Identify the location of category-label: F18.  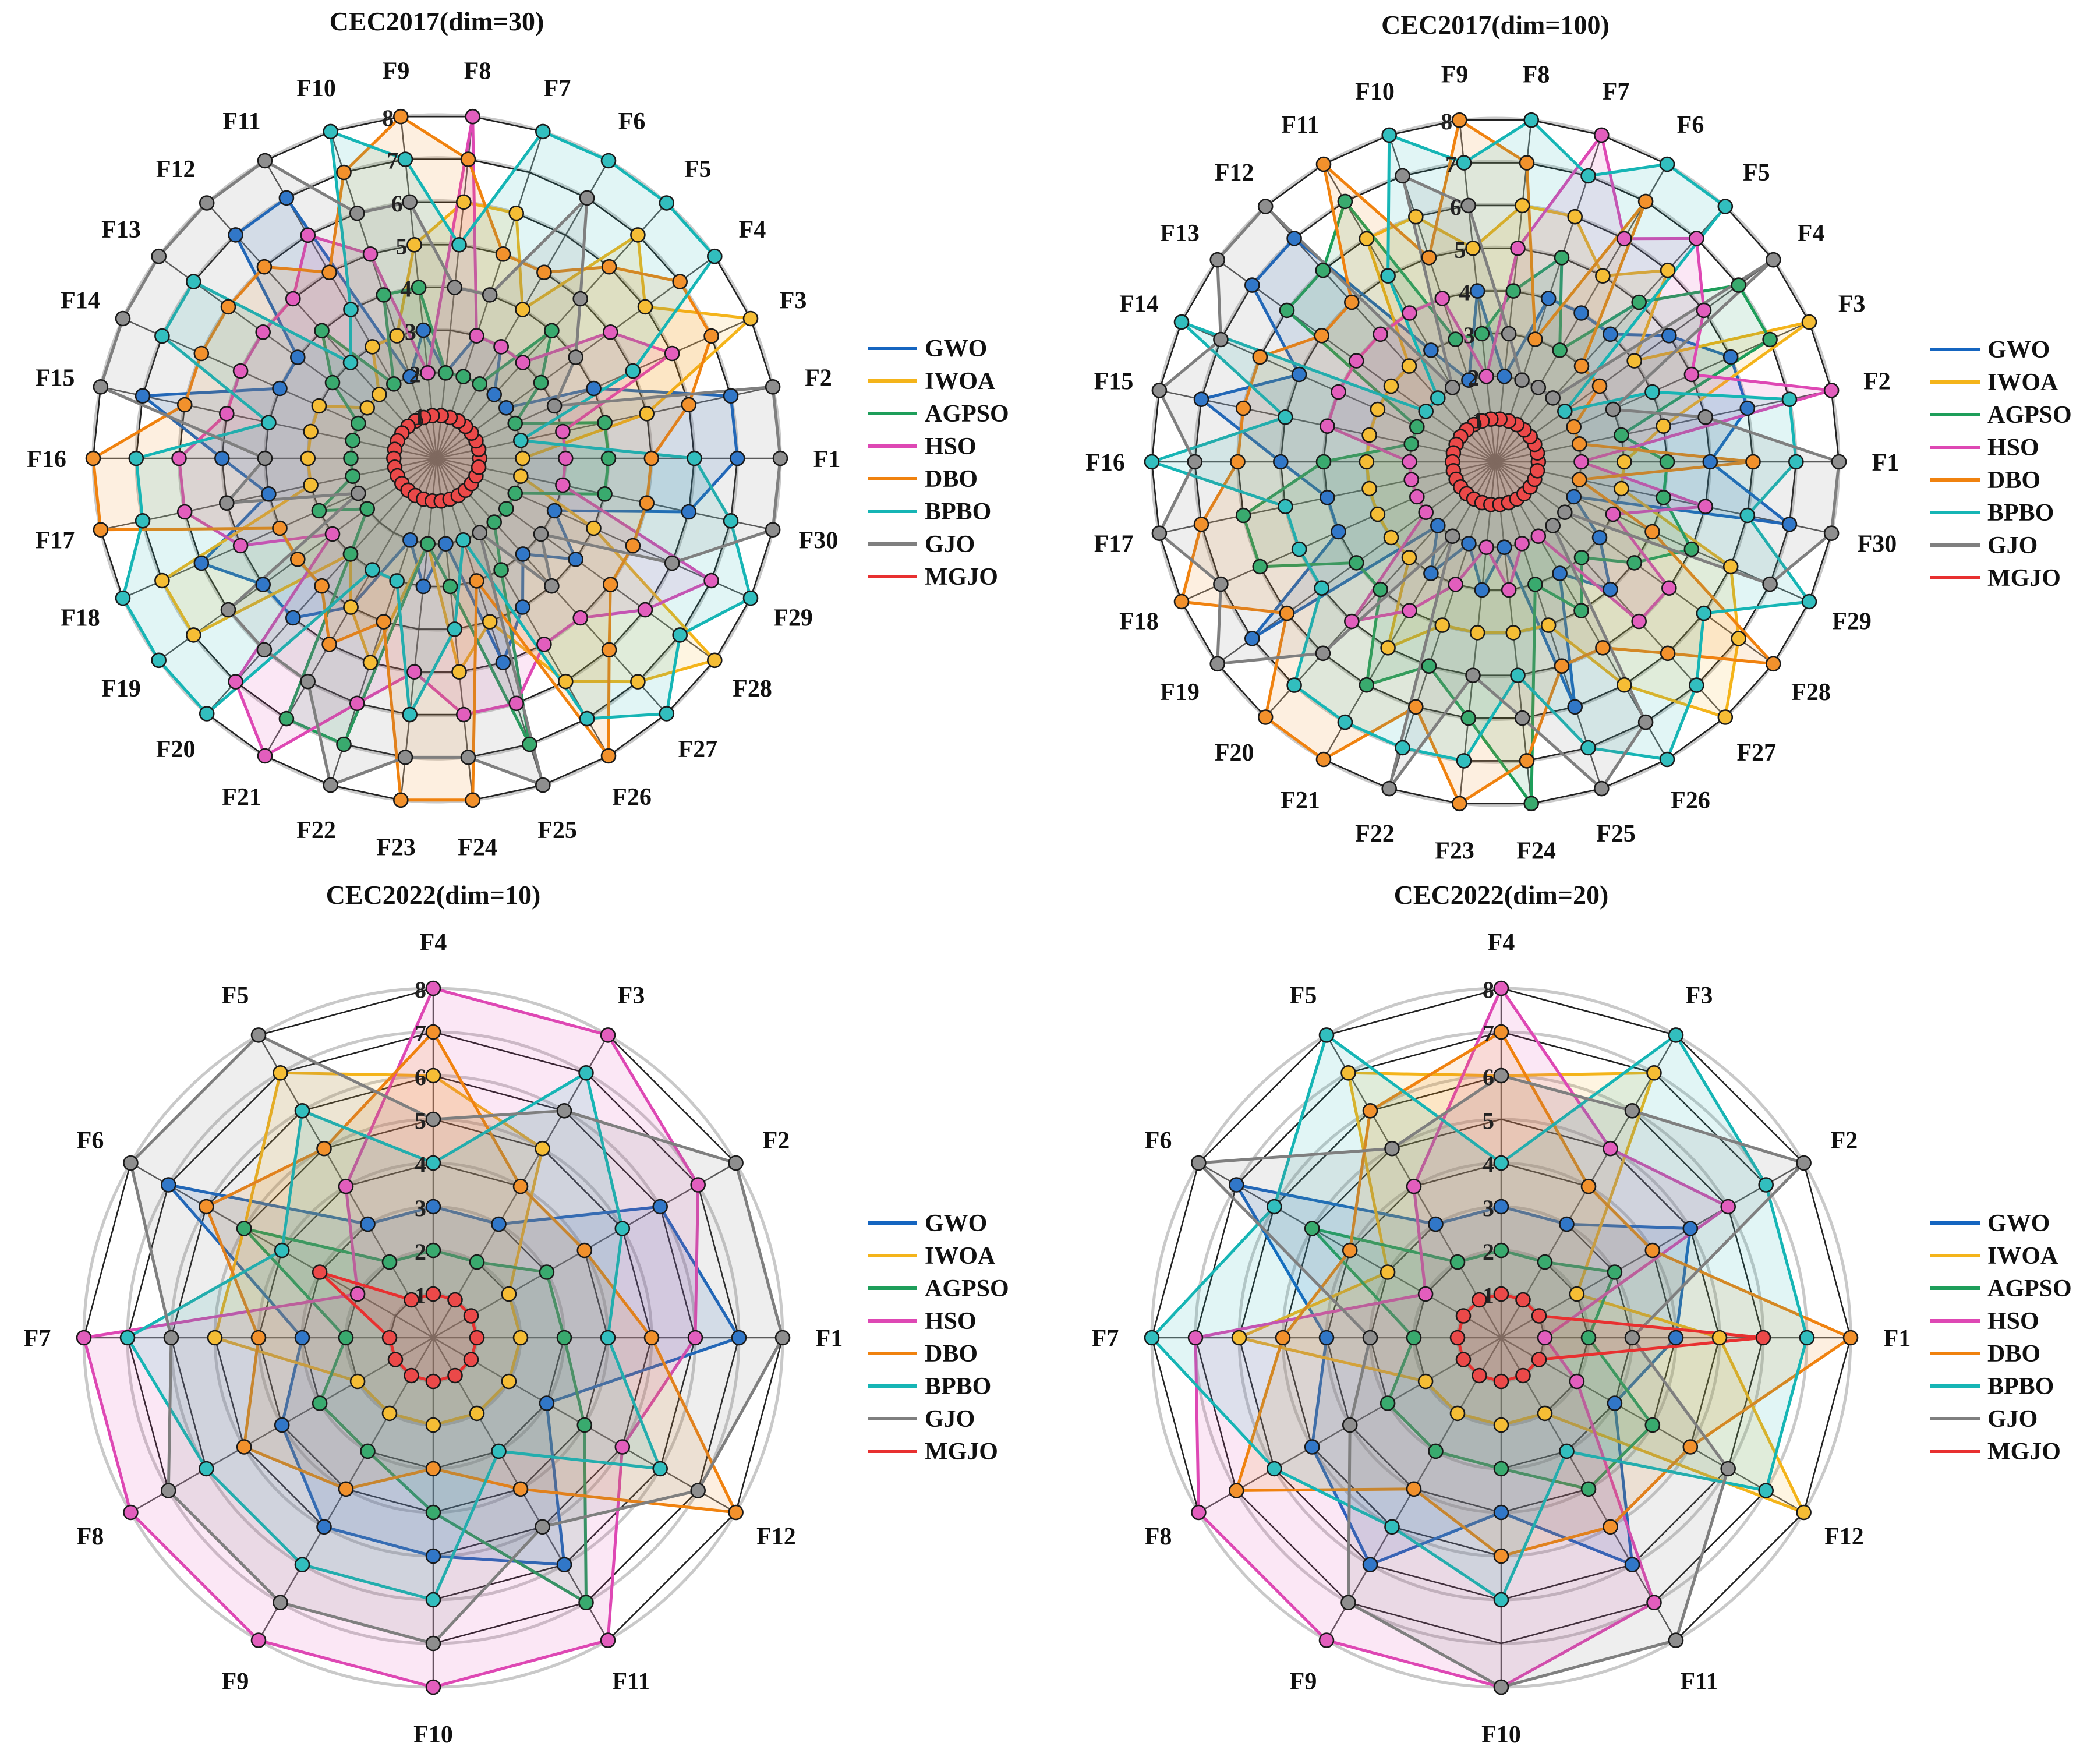
(1139, 622).